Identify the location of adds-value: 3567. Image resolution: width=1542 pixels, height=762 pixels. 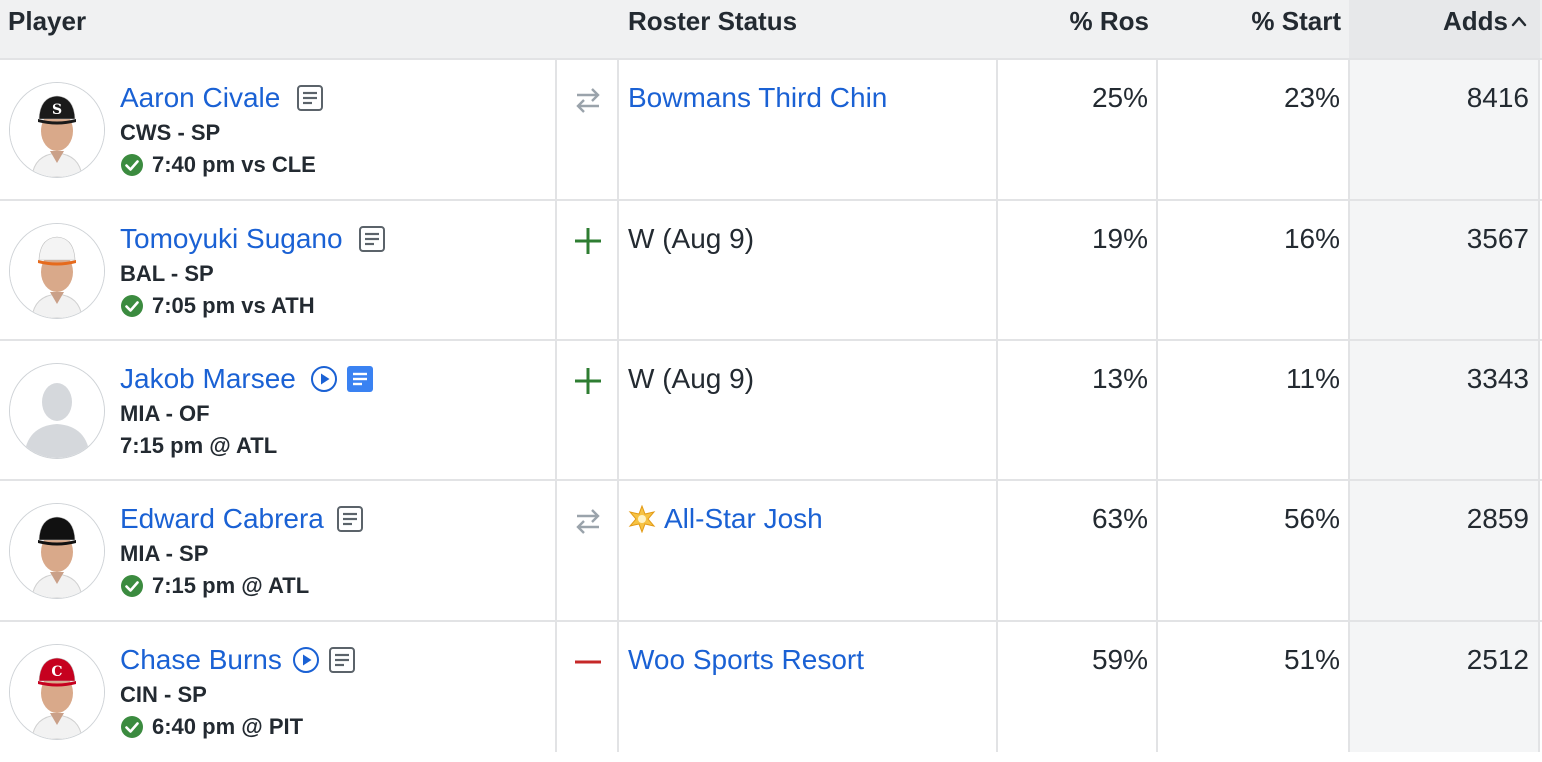
(1497, 238).